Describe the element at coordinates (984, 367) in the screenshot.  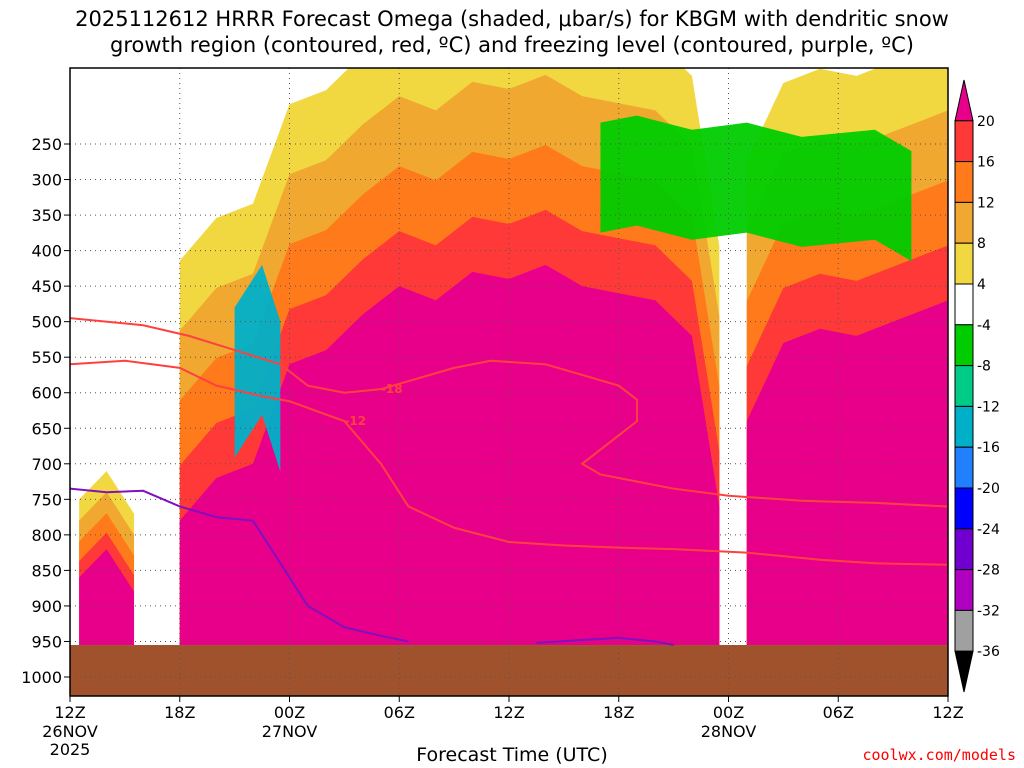
I see `colorbar-label--8: -8` at that location.